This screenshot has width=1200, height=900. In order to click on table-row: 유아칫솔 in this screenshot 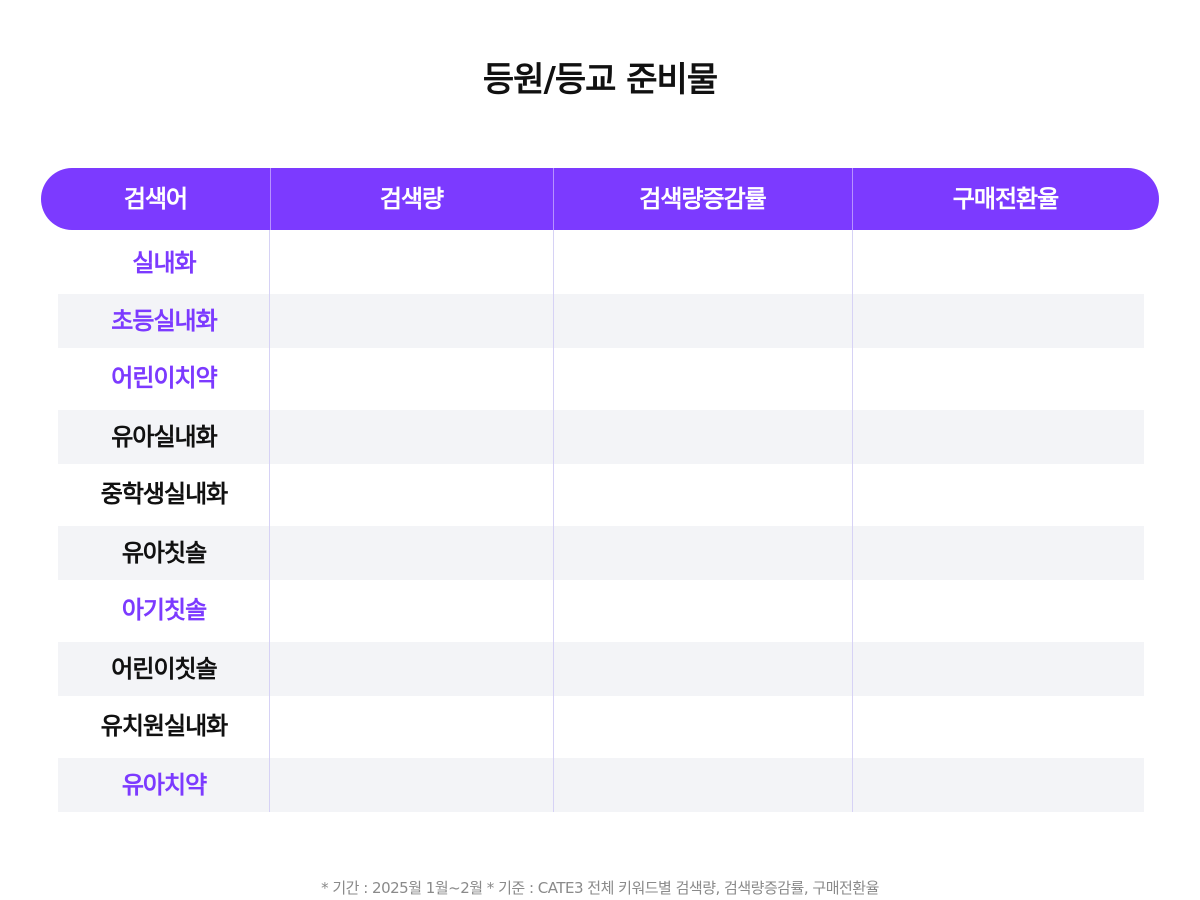, I will do `click(601, 553)`.